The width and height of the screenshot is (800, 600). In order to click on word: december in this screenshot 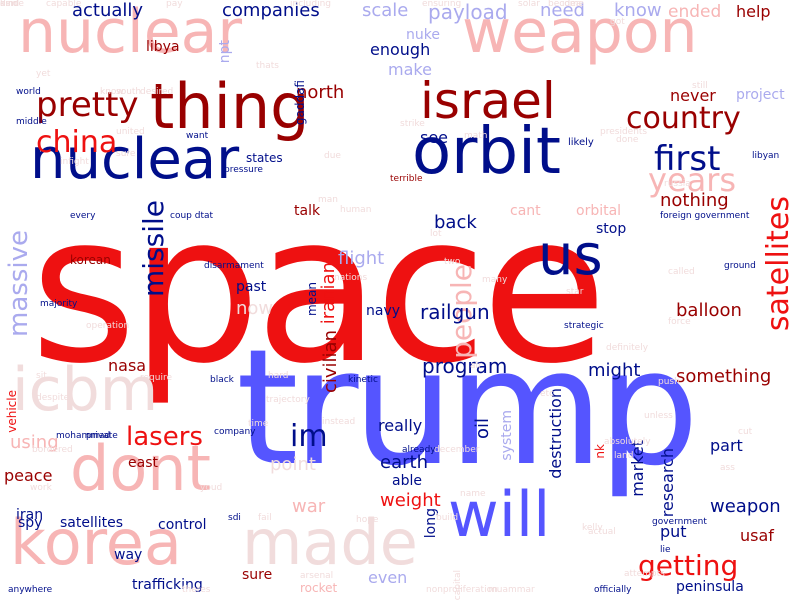, I will do `click(457, 450)`.